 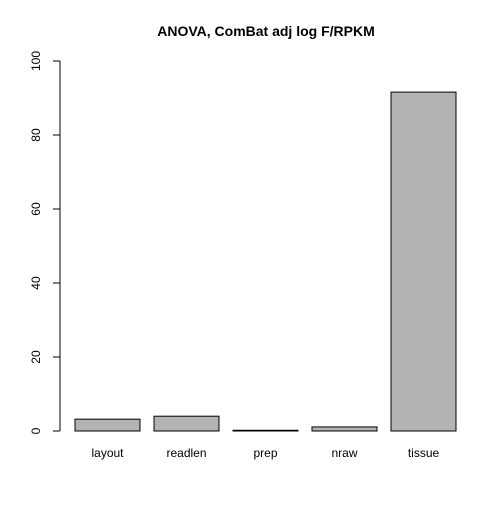 I want to click on bar-tissue, so click(x=423, y=261).